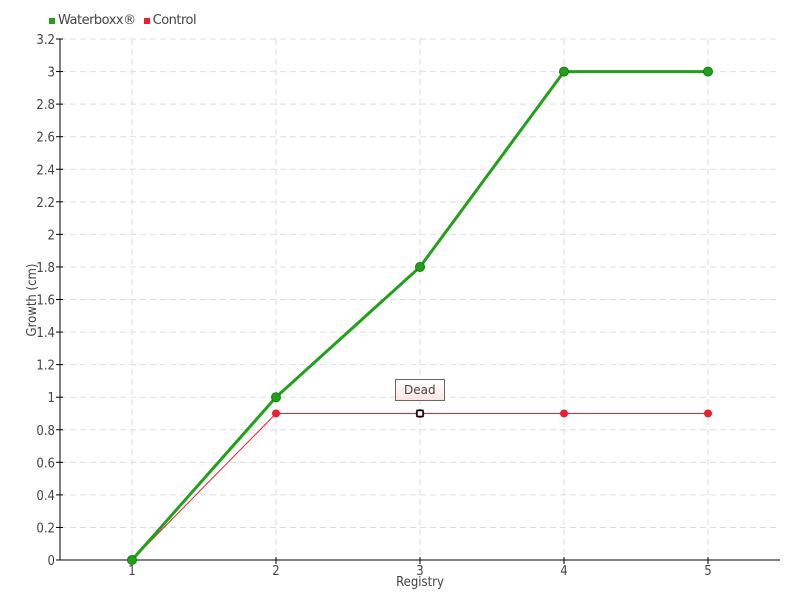 The width and height of the screenshot is (800, 600). What do you see at coordinates (45, 170) in the screenshot?
I see `y-tick-label: 2.4` at bounding box center [45, 170].